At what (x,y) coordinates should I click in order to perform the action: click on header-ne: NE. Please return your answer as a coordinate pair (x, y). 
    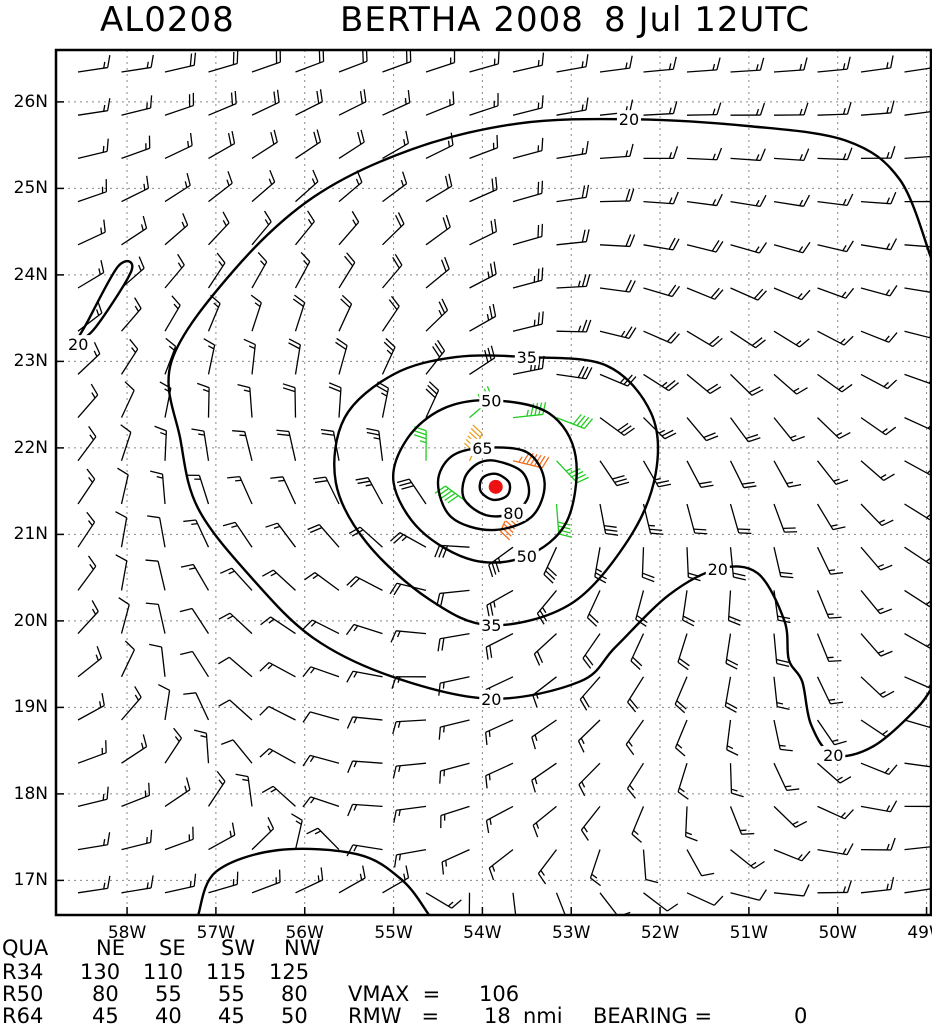
    Looking at the image, I should click on (110, 948).